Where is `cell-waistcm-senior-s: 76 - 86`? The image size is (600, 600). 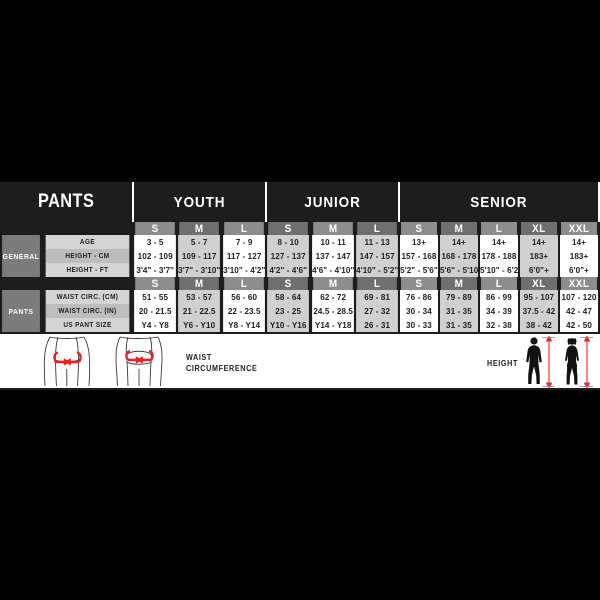 cell-waistcm-senior-s: 76 - 86 is located at coordinates (419, 297).